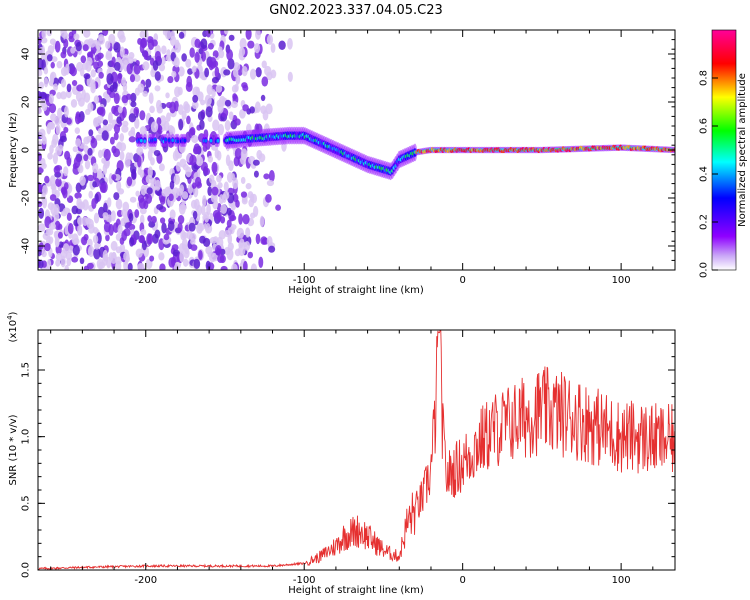 The width and height of the screenshot is (750, 600). What do you see at coordinates (704, 270) in the screenshot?
I see `colorbar-tick-label: 0.0` at bounding box center [704, 270].